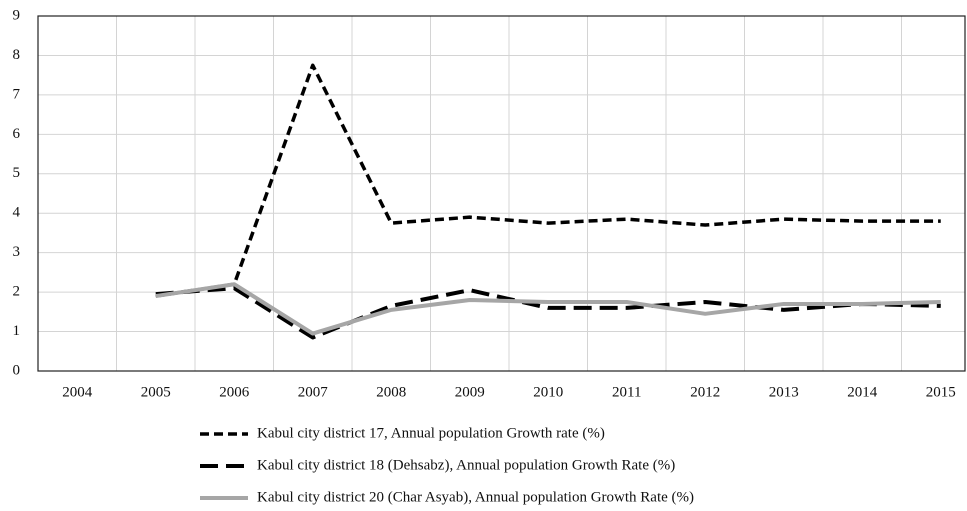  Describe the element at coordinates (862, 392) in the screenshot. I see `x-tick-label: 2014` at that location.